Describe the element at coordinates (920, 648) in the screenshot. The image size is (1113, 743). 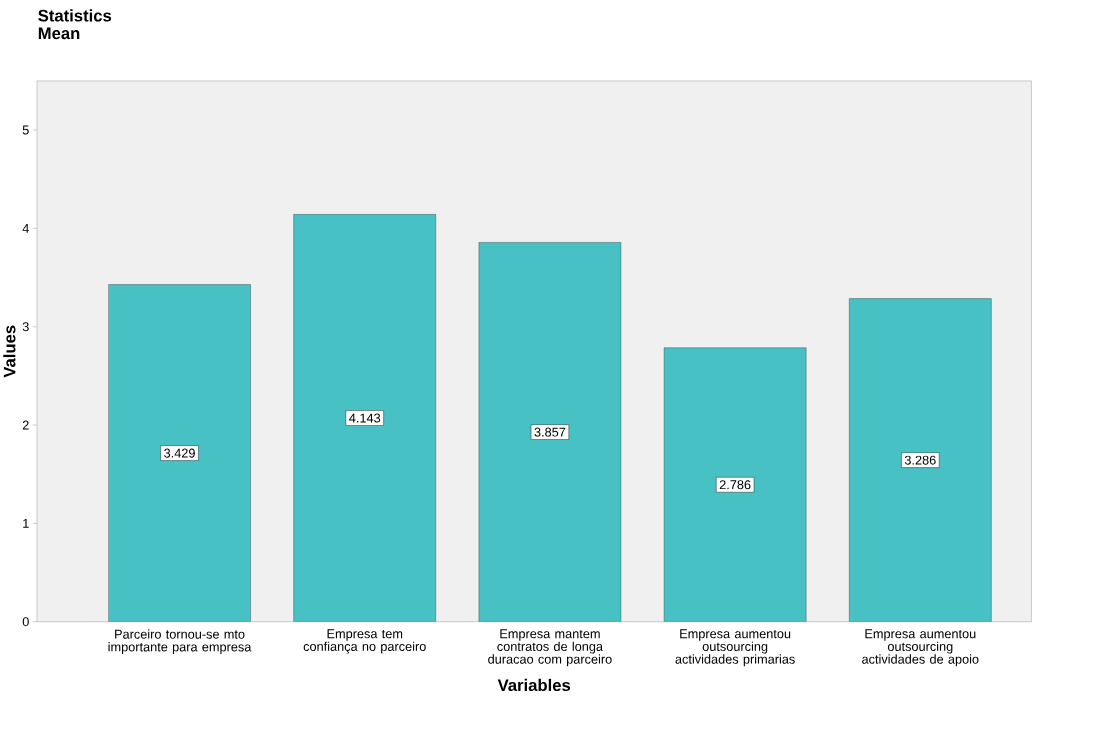
I see `x-tick-label: Empresa aumentou outsourcing actividades de apoio` at that location.